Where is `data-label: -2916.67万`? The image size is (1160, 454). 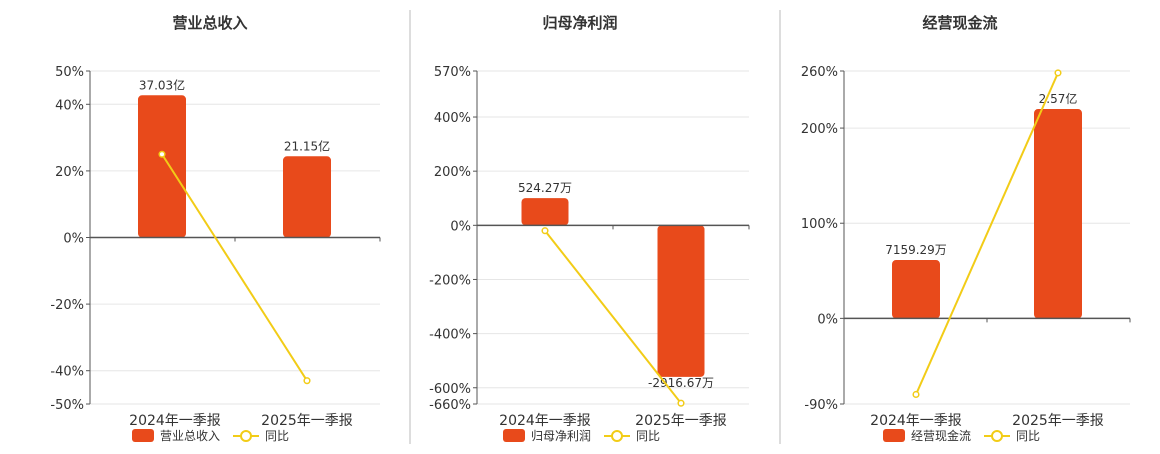
data-label: -2916.67万 is located at coordinates (681, 383).